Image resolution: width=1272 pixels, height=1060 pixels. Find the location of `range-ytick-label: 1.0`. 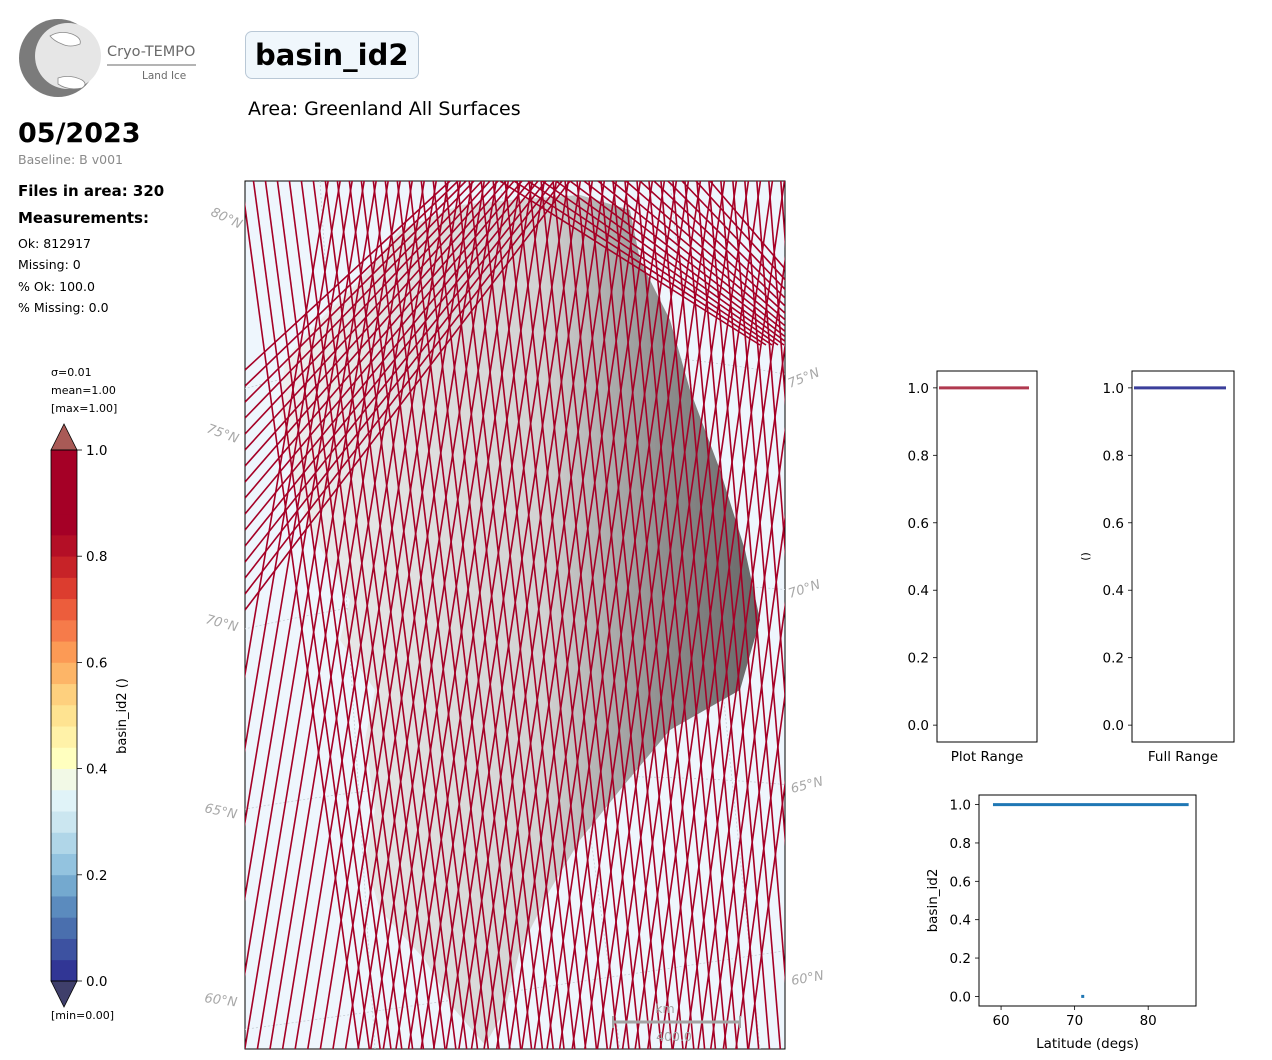

range-ytick-label: 1.0 is located at coordinates (1113, 389).